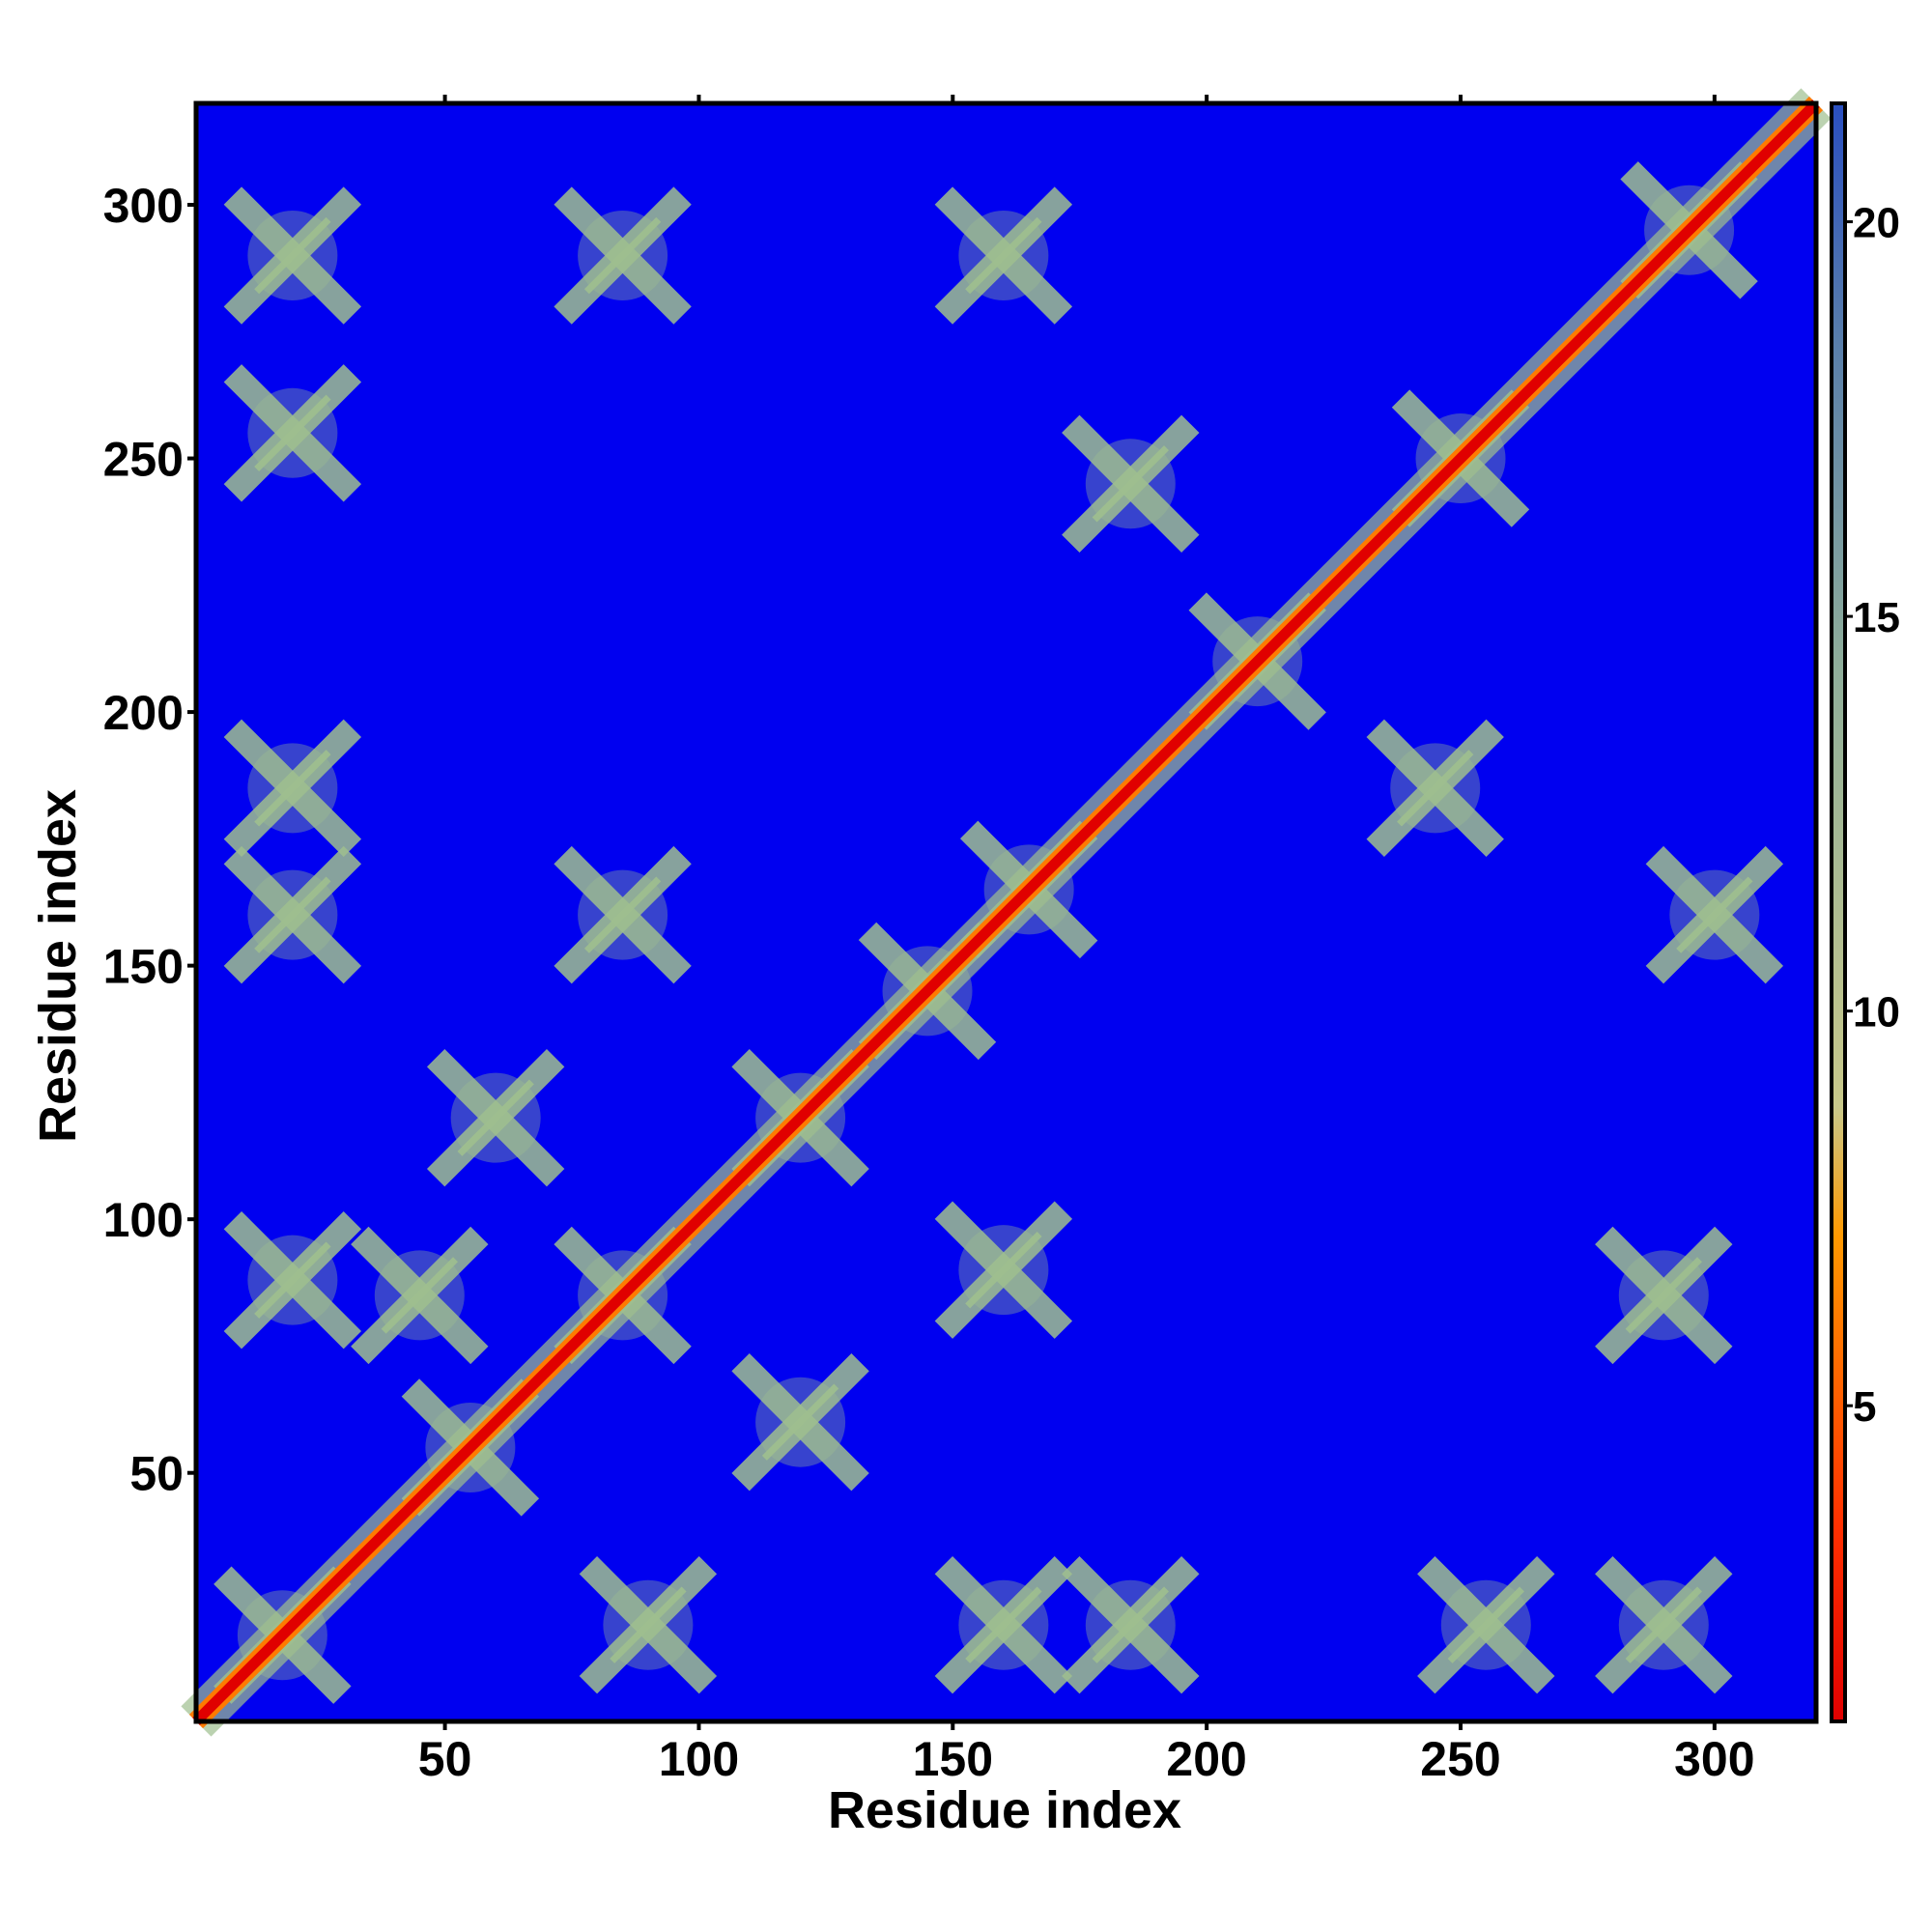 The image size is (1932, 1932). What do you see at coordinates (1714, 1759) in the screenshot?
I see `x-tick-label: 300` at bounding box center [1714, 1759].